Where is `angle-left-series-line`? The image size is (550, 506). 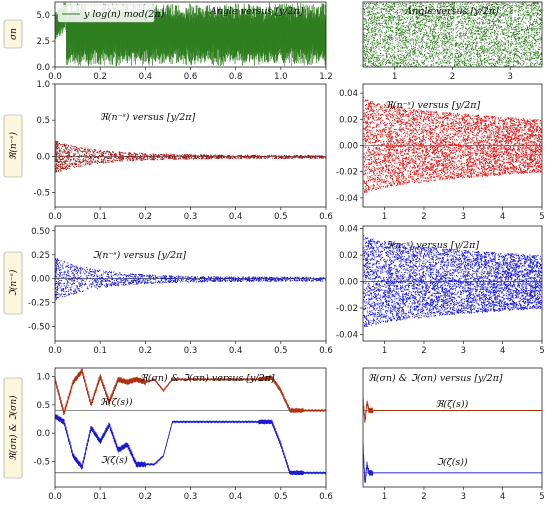
angle-left-series-line is located at coordinates (190, 34).